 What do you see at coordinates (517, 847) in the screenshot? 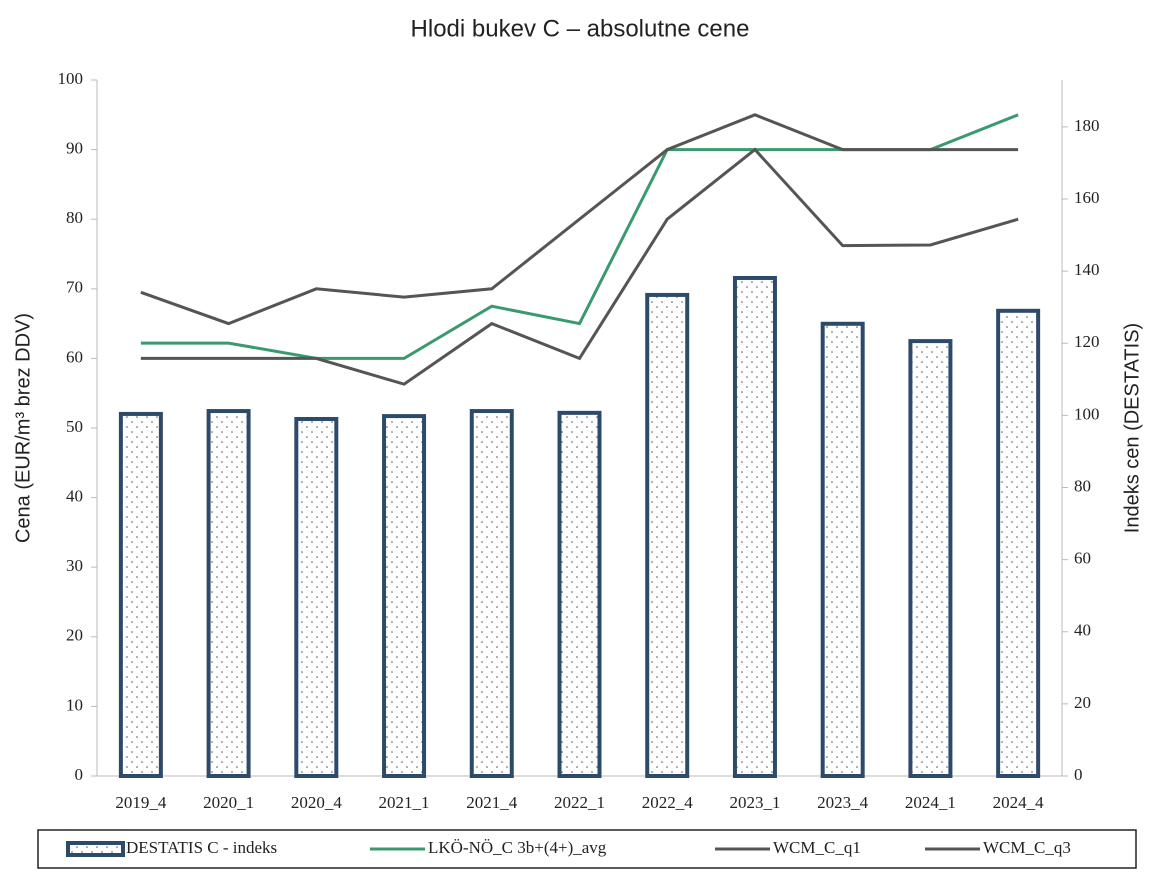
I see `legend-label: LKÖ-NÖ_C 3b+(4+)_avg` at bounding box center [517, 847].